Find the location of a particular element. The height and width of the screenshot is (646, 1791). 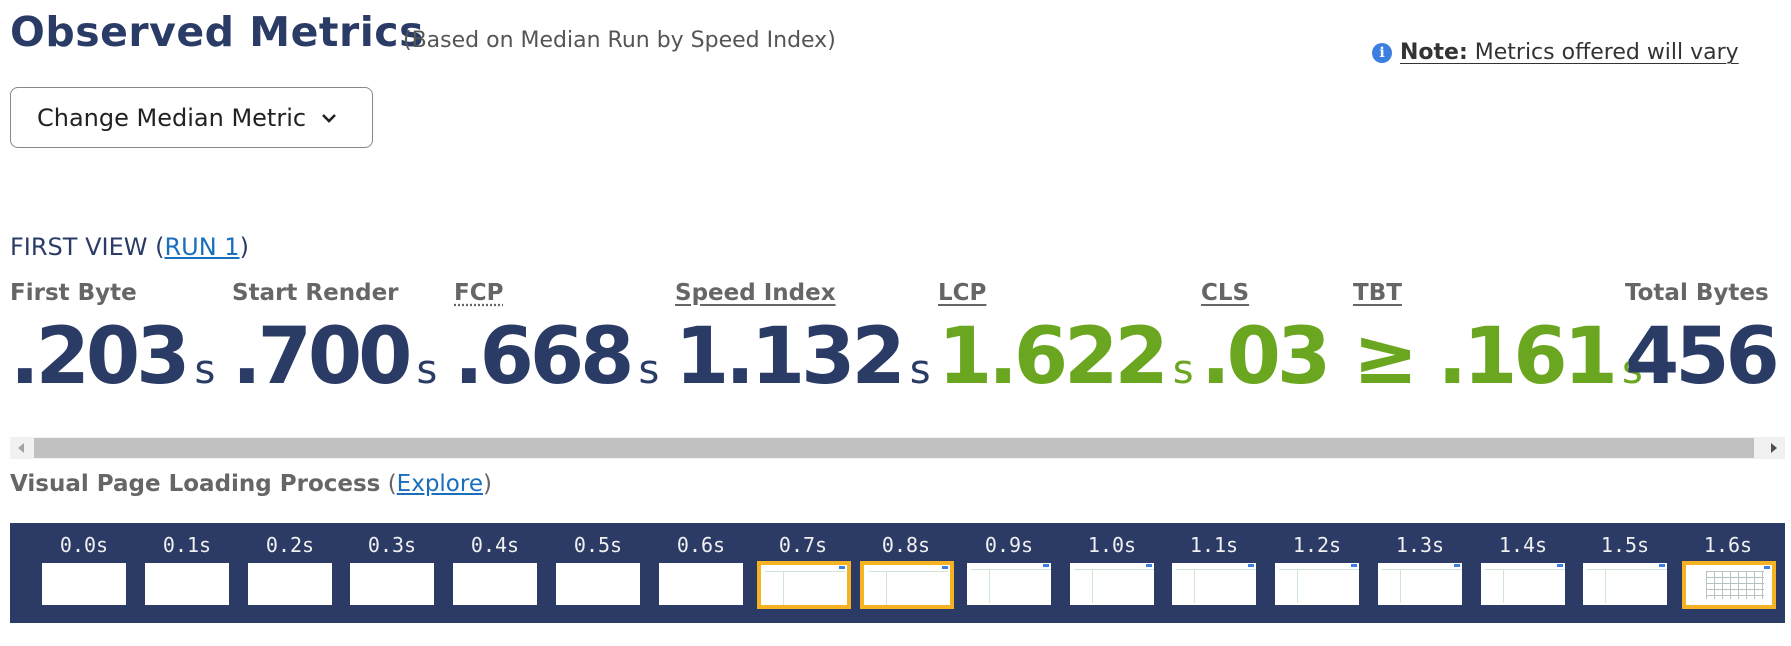

filmstrip-frame: 0.9s is located at coordinates (1009, 573).